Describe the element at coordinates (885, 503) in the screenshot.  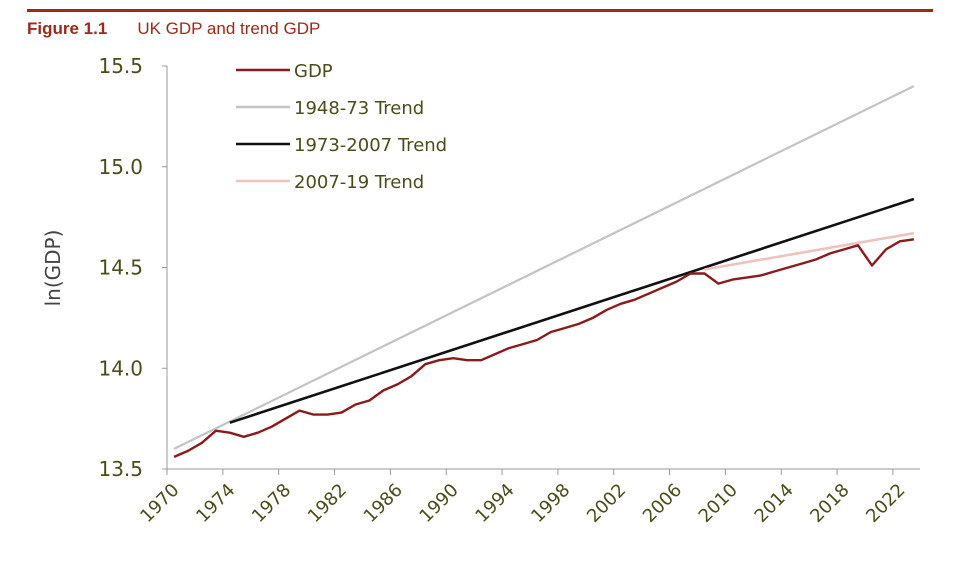
I see `x-tick-label: 2022` at that location.